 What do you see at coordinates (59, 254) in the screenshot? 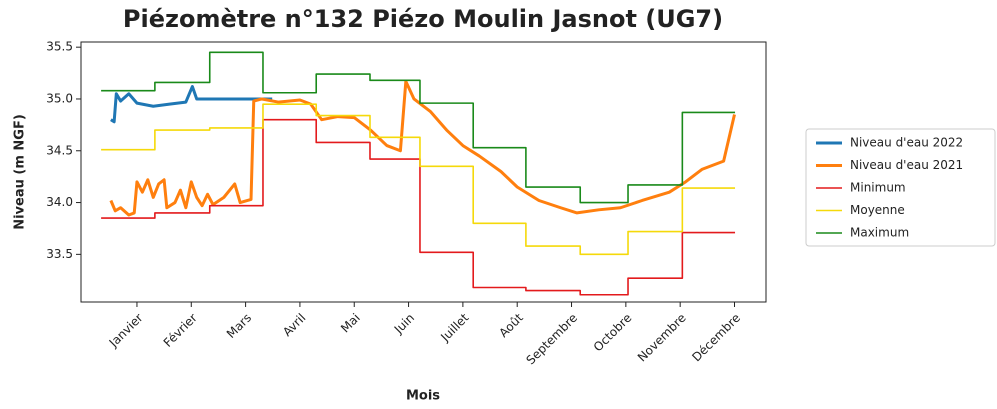
I see `y-tick-label: 33.5` at bounding box center [59, 254].